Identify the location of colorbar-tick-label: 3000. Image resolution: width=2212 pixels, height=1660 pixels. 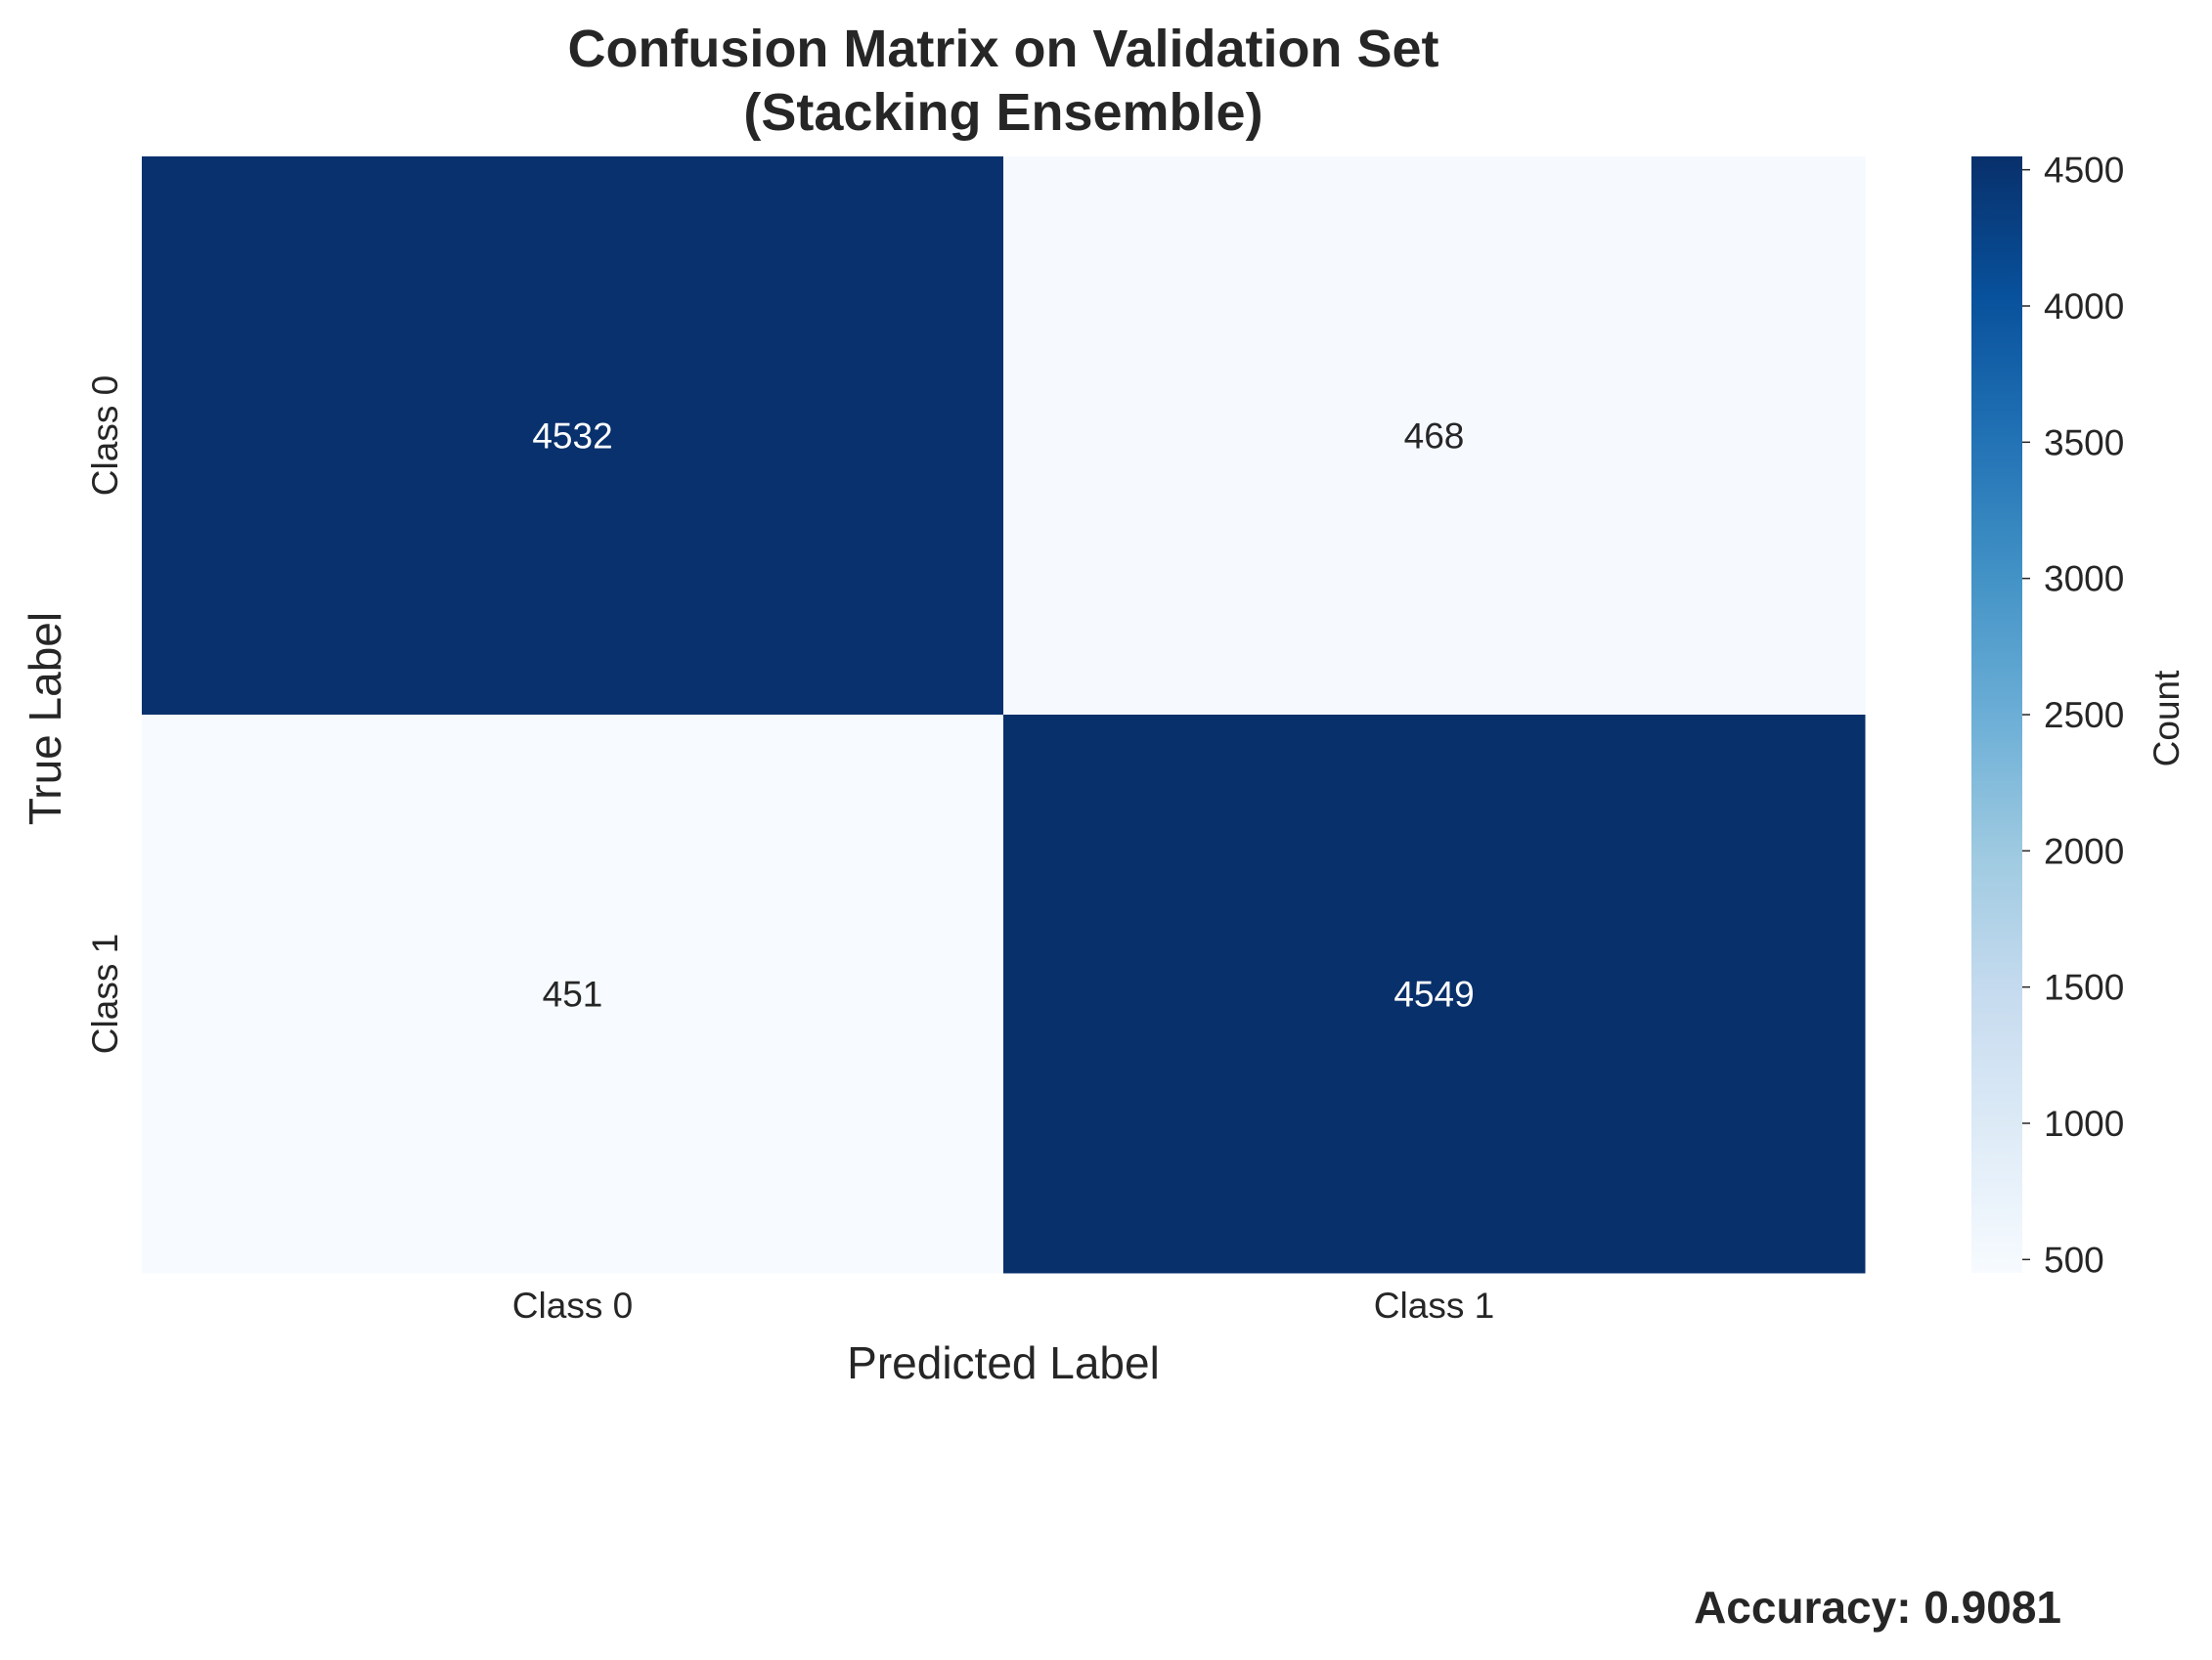
(2084, 579).